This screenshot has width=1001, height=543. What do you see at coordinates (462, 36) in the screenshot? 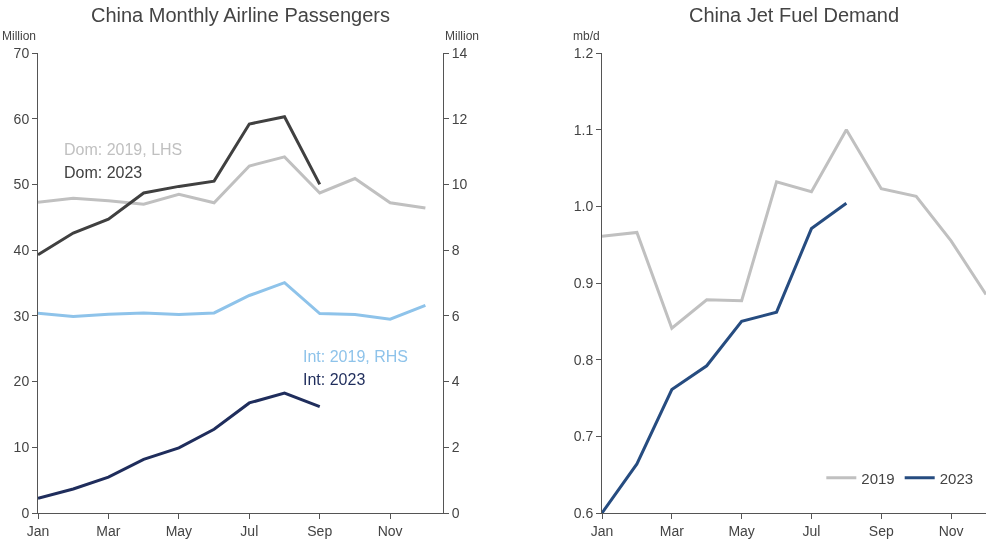
I see `y2-axis-title: Million` at bounding box center [462, 36].